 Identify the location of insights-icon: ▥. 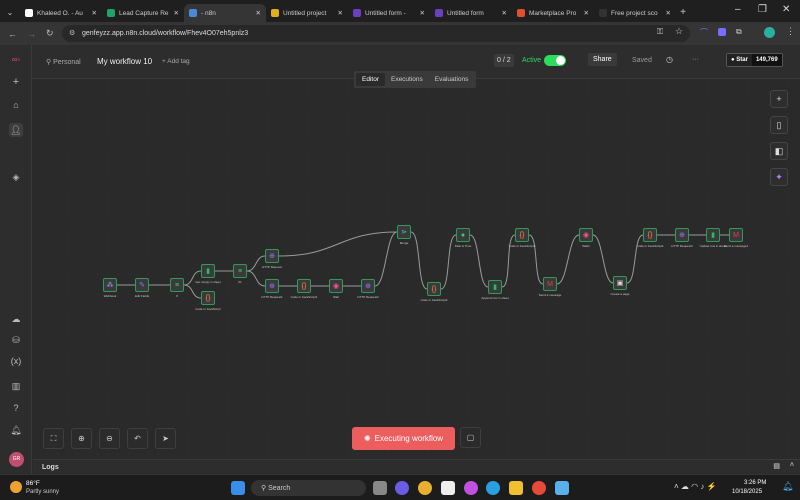
(16, 386).